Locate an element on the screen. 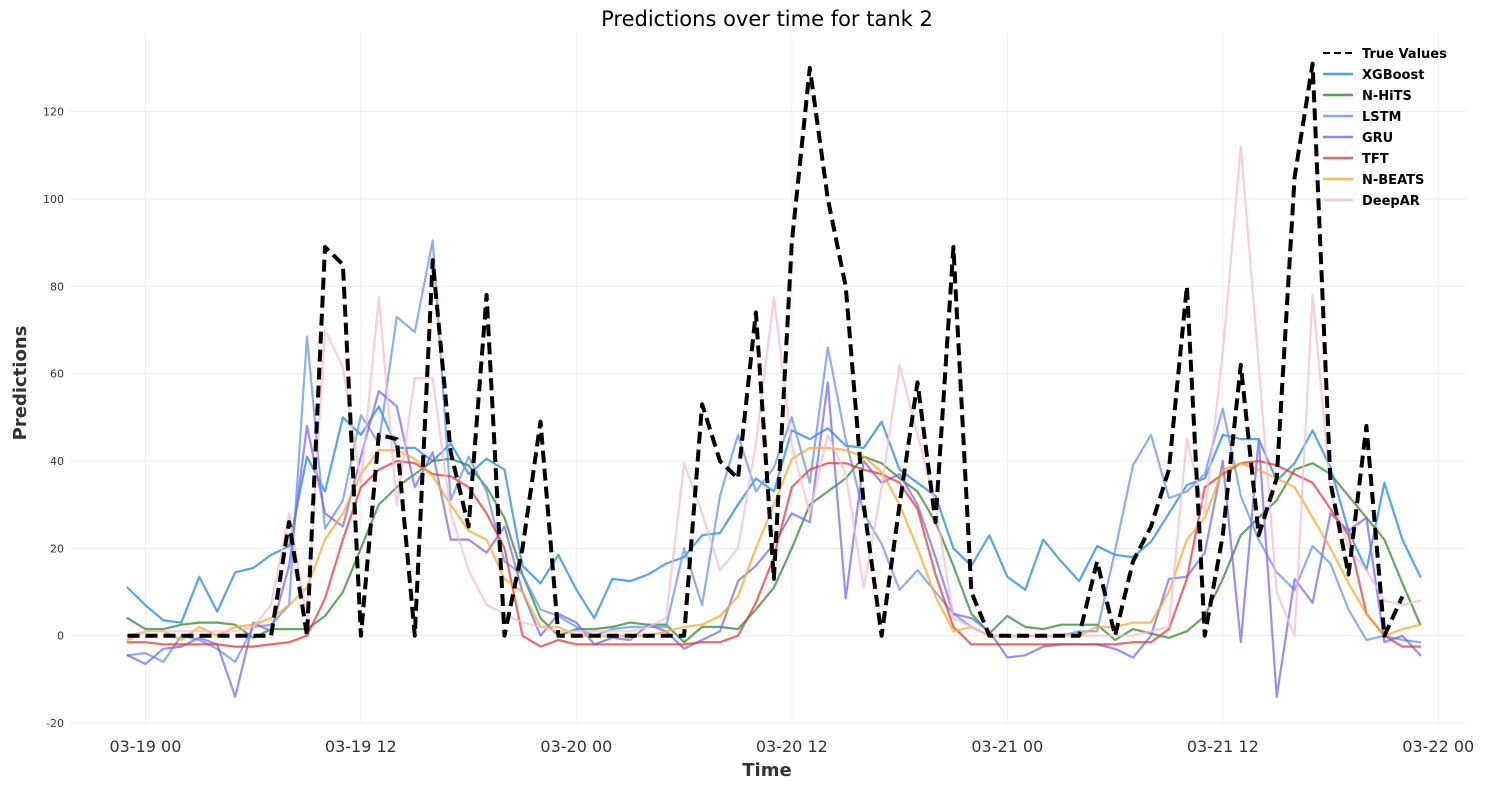  y-tick-label: 60 is located at coordinates (57, 374).